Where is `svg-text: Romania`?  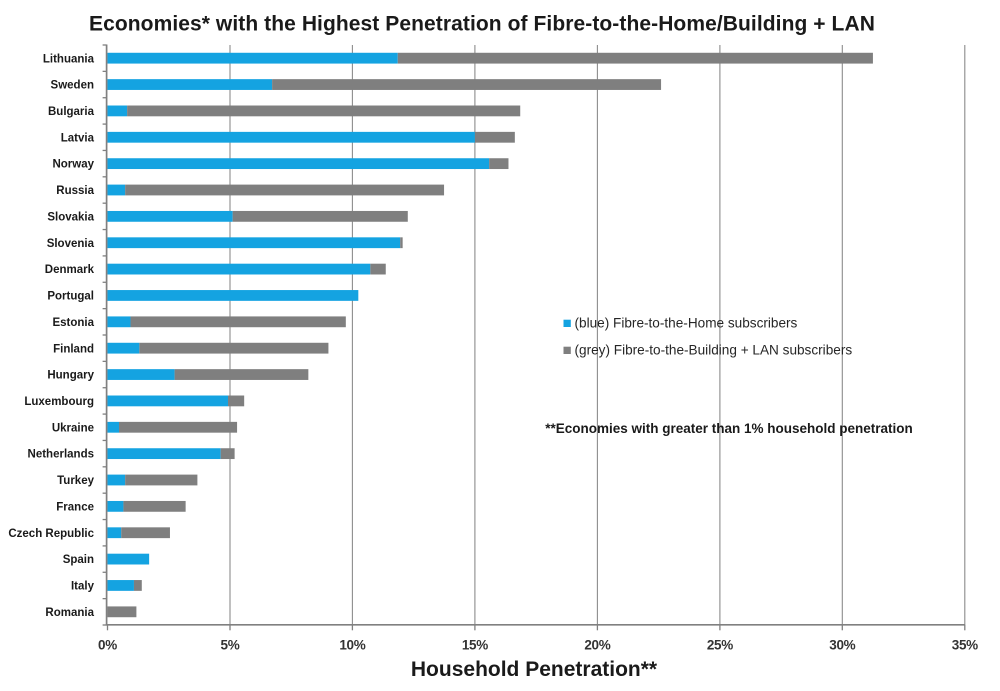 svg-text: Romania is located at coordinates (69, 613).